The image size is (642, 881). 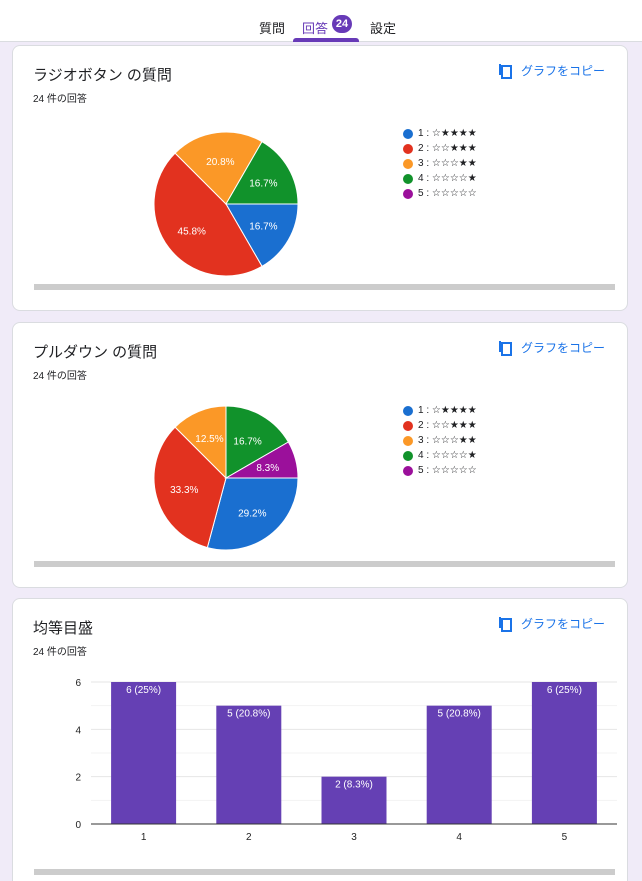 I want to click on active-tab-indicator, so click(x=326, y=40).